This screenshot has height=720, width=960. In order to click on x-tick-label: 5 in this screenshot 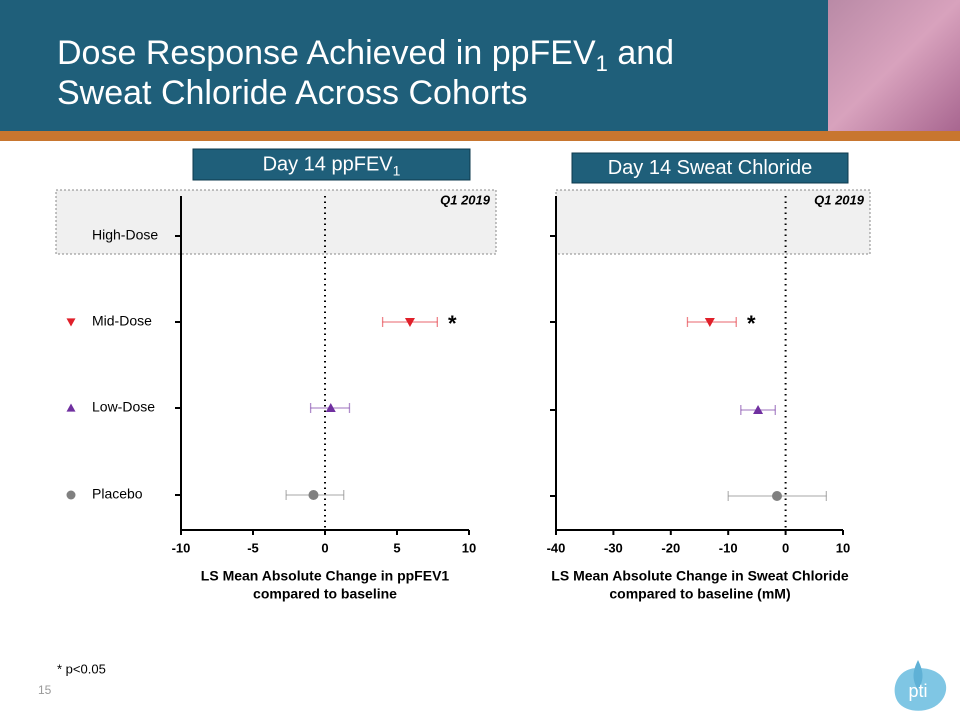, I will do `click(396, 547)`.